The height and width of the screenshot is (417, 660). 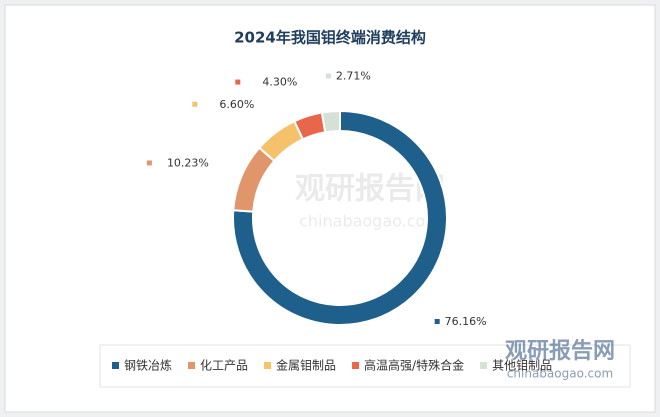 I want to click on legend-label: 化工产品, so click(x=224, y=366).